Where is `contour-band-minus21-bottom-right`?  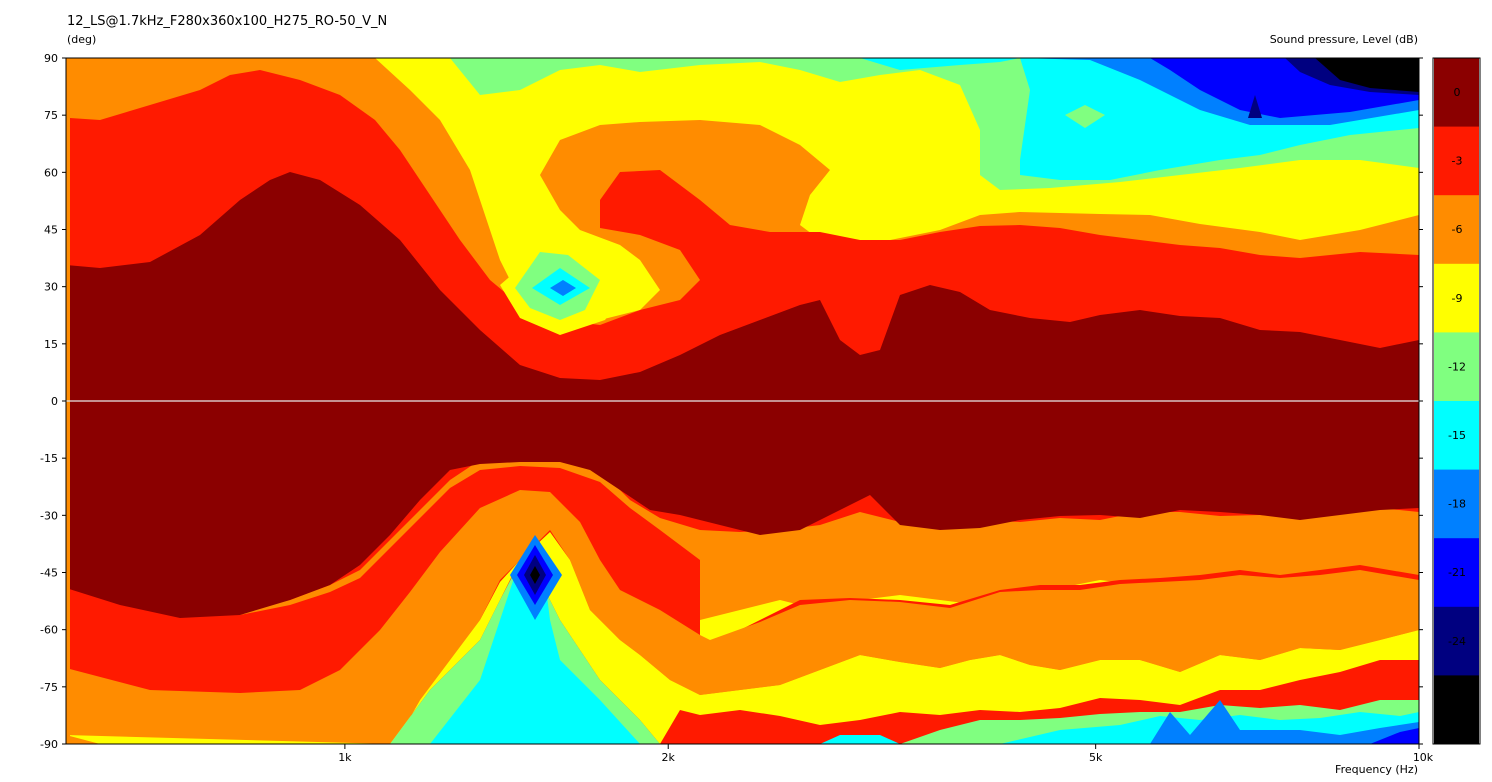
contour-band-minus21-bottom-right is located at coordinates (1394, 736).